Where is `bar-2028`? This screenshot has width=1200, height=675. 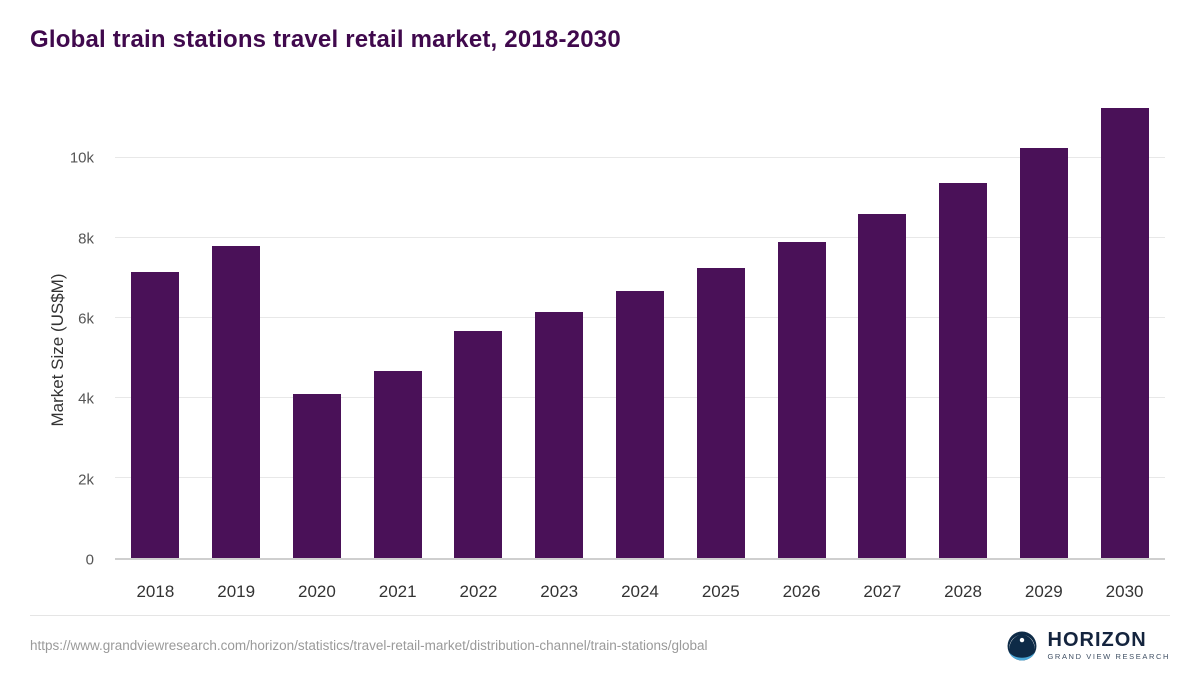 bar-2028 is located at coordinates (963, 370).